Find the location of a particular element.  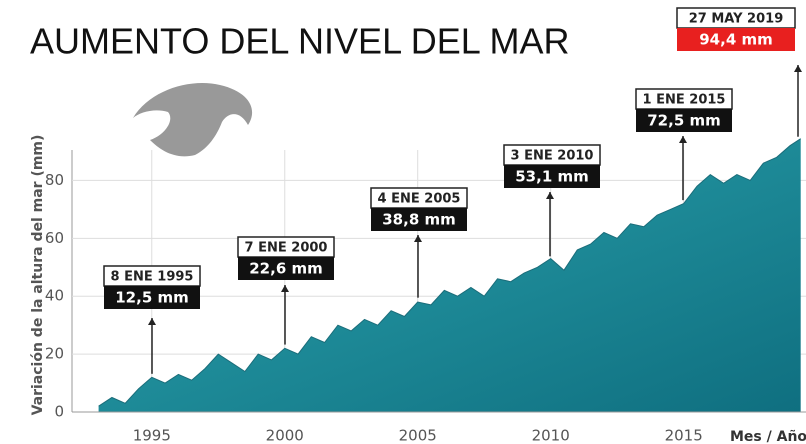

y-axis-label: Variación de la altura del mar (mm) is located at coordinates (38, 275).